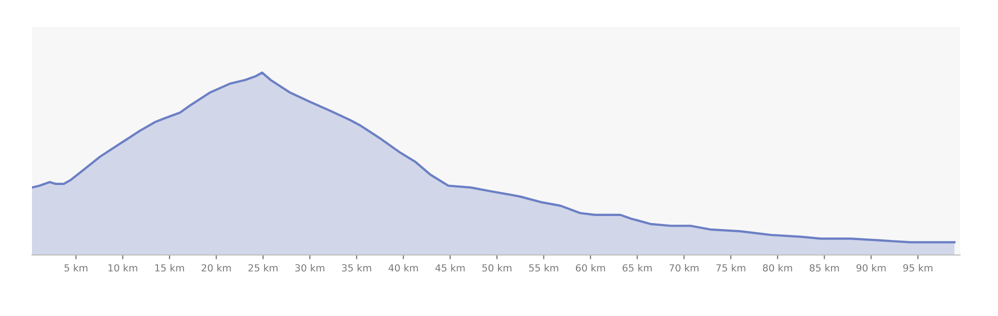 Image resolution: width=998 pixels, height=316 pixels. What do you see at coordinates (123, 268) in the screenshot?
I see `x-tick-label: 10 km` at bounding box center [123, 268].